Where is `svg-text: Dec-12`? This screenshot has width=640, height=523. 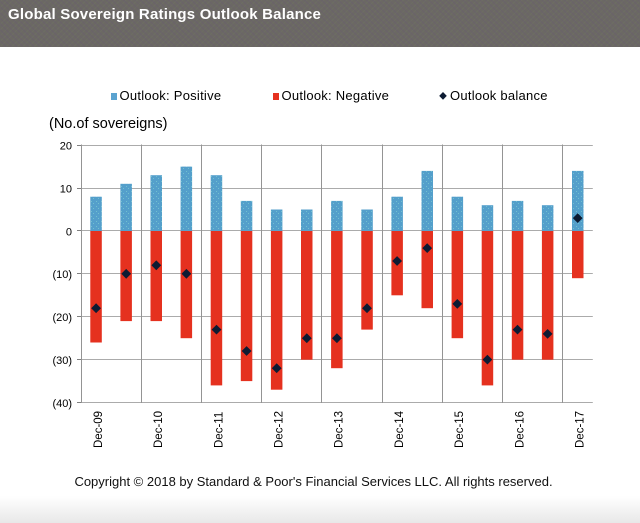
svg-text: Dec-12 is located at coordinates (280, 429).